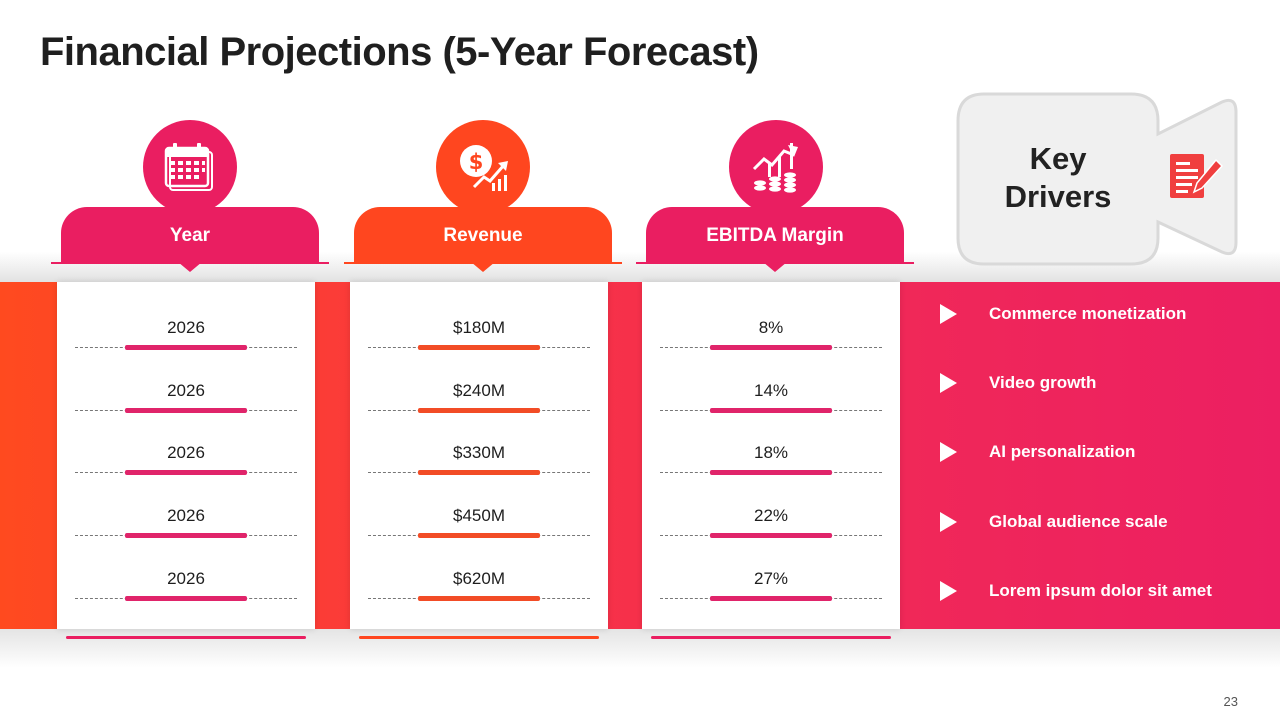 This screenshot has width=1280, height=720. What do you see at coordinates (479, 327) in the screenshot?
I see `revenue-value: $180M` at bounding box center [479, 327].